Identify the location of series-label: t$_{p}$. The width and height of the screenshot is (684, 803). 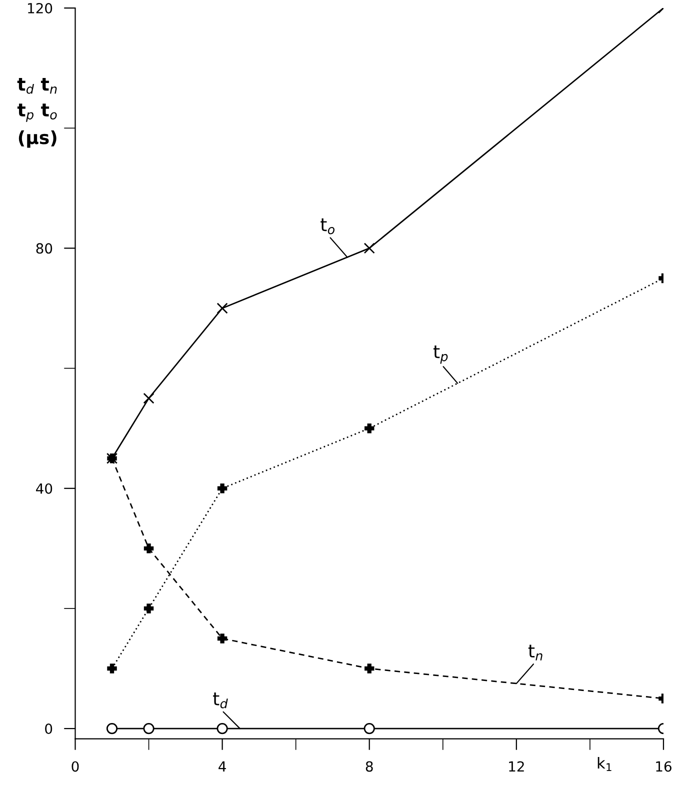
(440, 354).